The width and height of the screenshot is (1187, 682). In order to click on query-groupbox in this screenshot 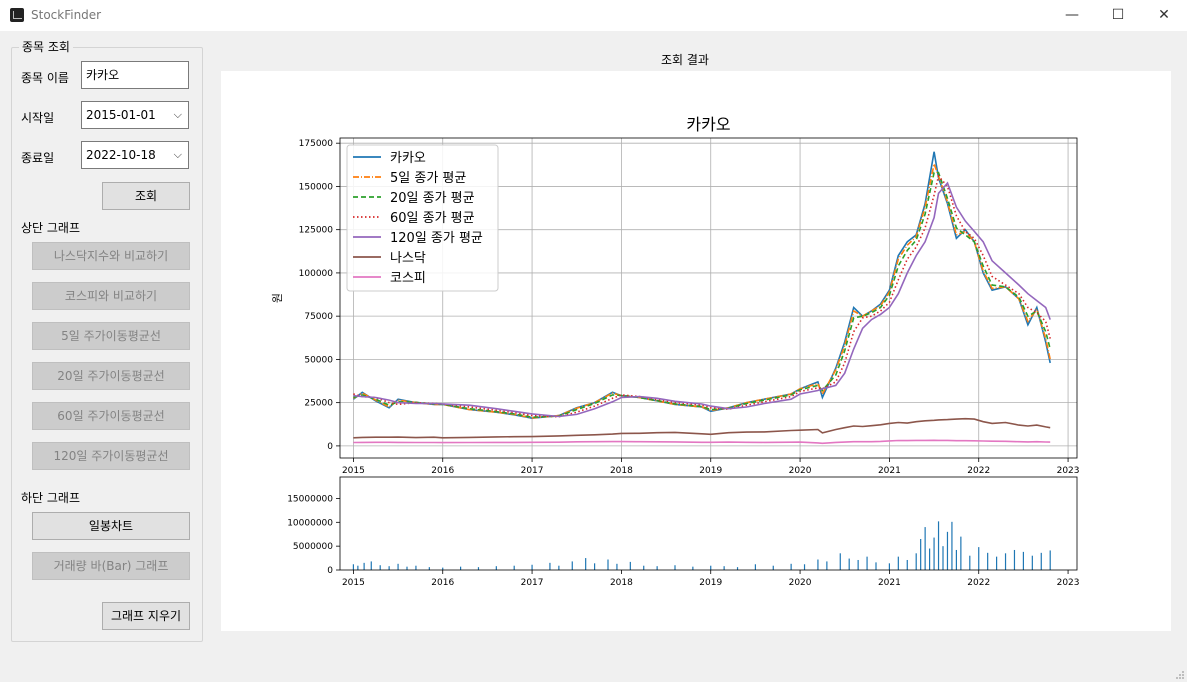, I will do `click(107, 344)`.